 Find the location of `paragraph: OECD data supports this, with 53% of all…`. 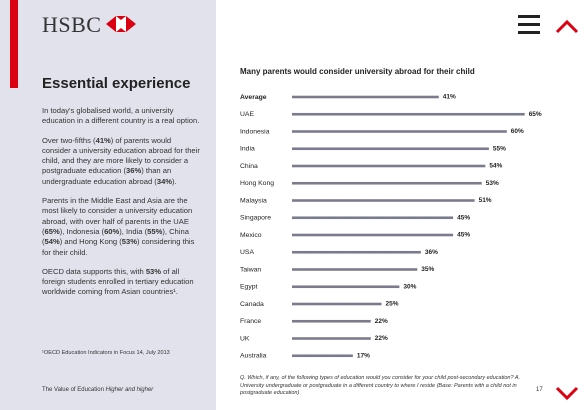

paragraph: OECD data supports this, with 53% of all… is located at coordinates (121, 282).